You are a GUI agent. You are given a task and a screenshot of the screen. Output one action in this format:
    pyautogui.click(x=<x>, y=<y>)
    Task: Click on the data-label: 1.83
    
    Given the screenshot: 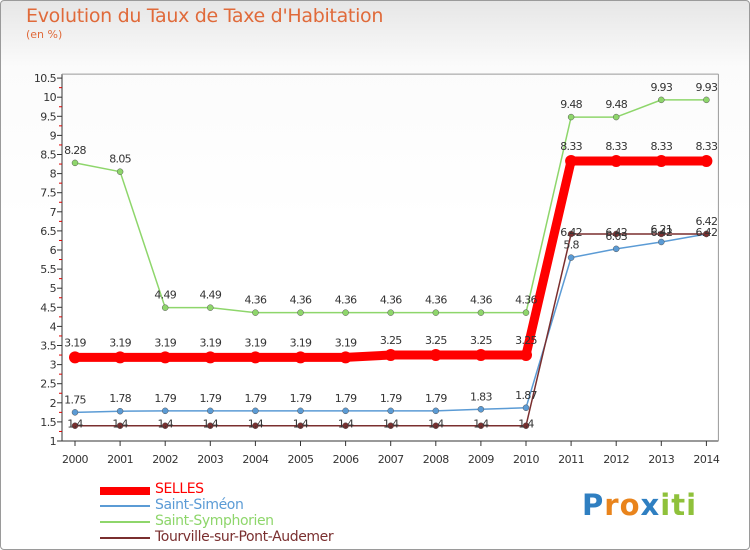 What is the action you would take?
    pyautogui.click(x=481, y=396)
    